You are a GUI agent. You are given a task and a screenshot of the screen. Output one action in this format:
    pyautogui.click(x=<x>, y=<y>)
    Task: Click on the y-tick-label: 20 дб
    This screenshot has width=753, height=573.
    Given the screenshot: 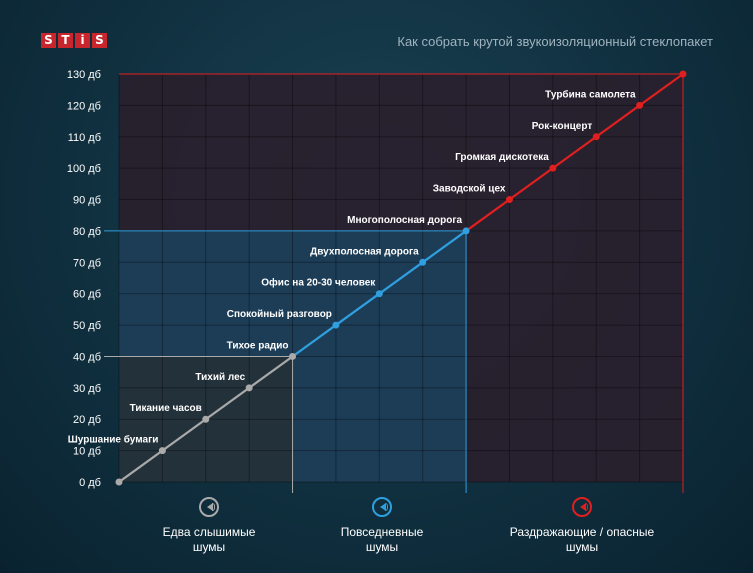 What is the action you would take?
    pyautogui.click(x=87, y=420)
    